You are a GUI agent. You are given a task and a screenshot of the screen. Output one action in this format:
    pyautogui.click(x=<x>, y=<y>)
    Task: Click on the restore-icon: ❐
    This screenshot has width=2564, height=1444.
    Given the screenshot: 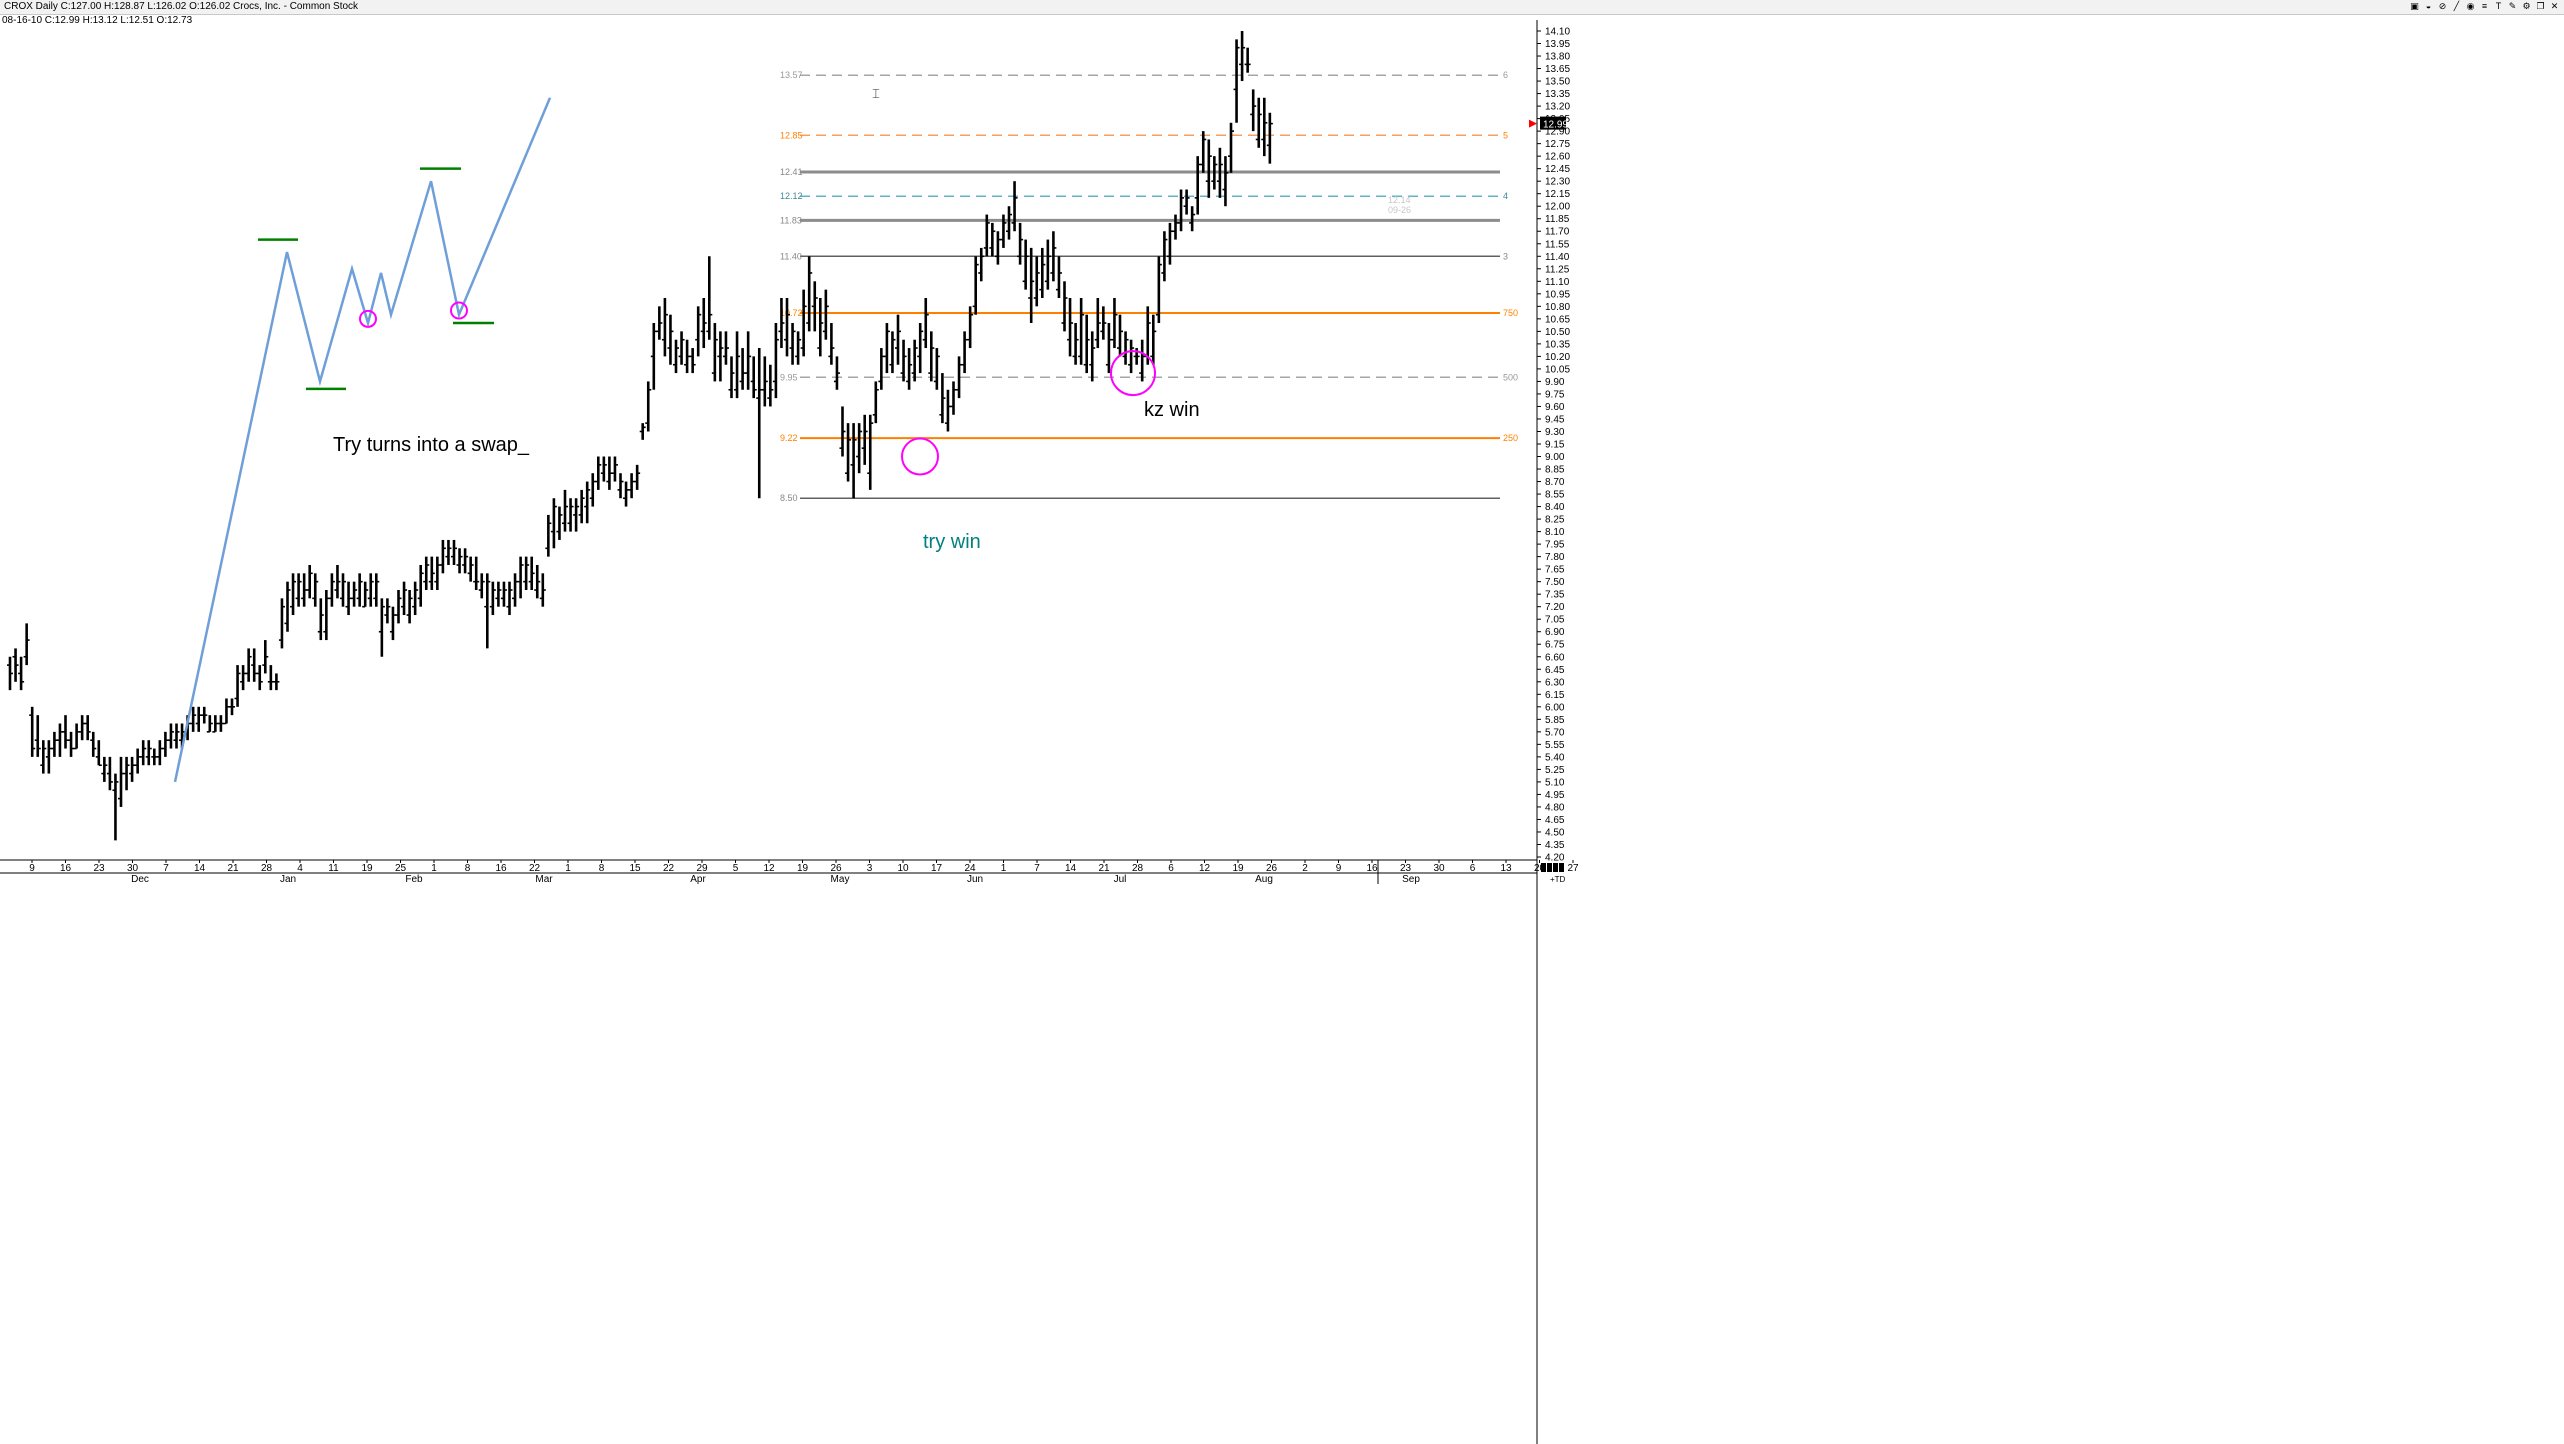 What is the action you would take?
    pyautogui.click(x=2540, y=6)
    